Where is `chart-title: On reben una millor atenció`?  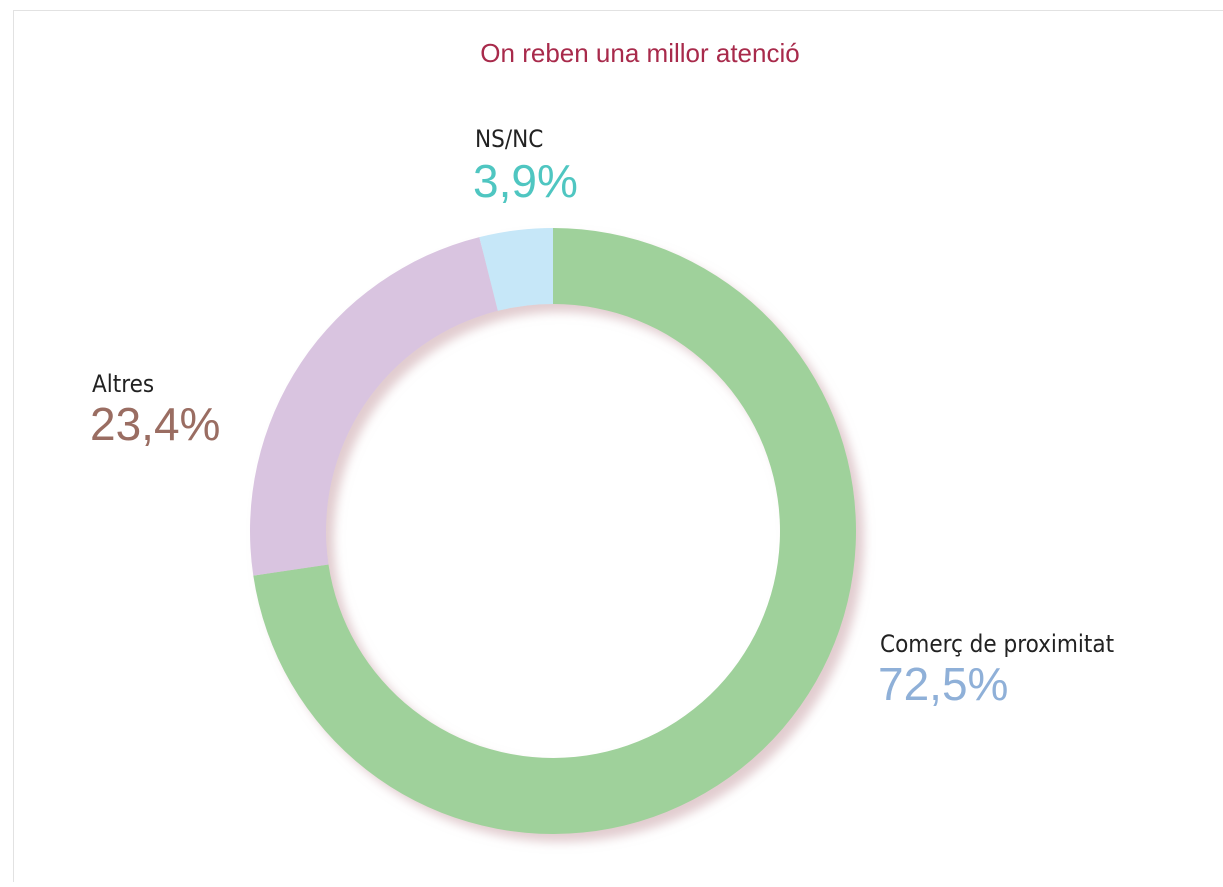
chart-title: On reben una millor atenció is located at coordinates (639, 53).